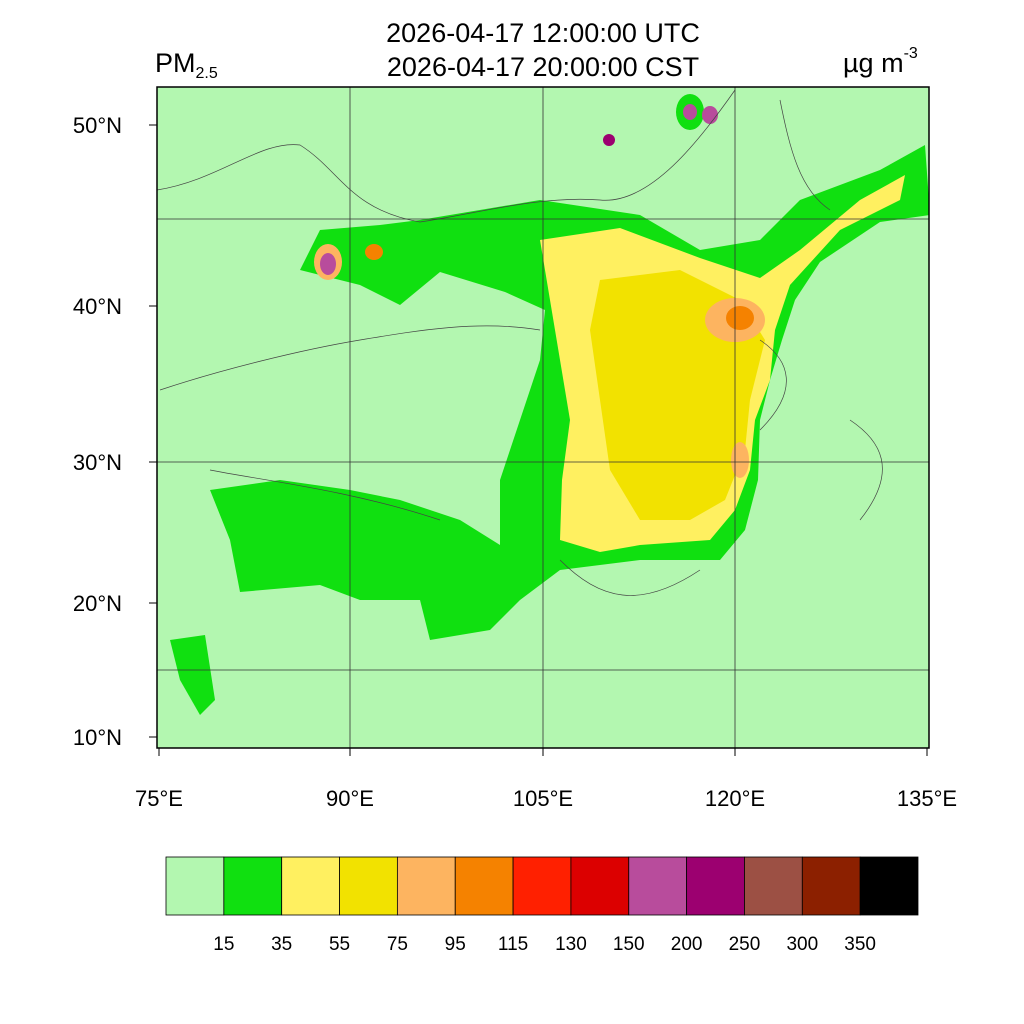 Image resolution: width=1024 pixels, height=1024 pixels. What do you see at coordinates (735, 798) in the screenshot?
I see `lon-label: 120°E` at bounding box center [735, 798].